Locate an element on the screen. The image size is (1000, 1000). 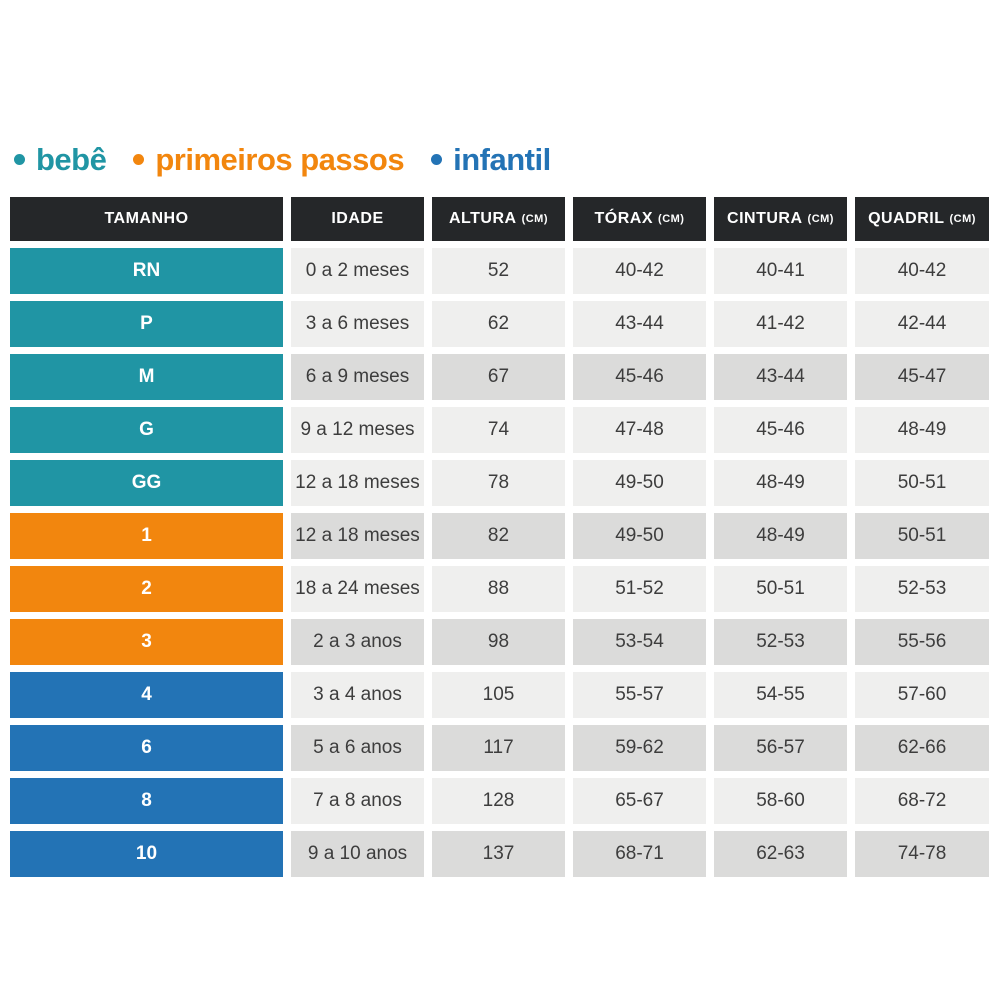
cintura-cell: 50-51 is located at coordinates (780, 589).